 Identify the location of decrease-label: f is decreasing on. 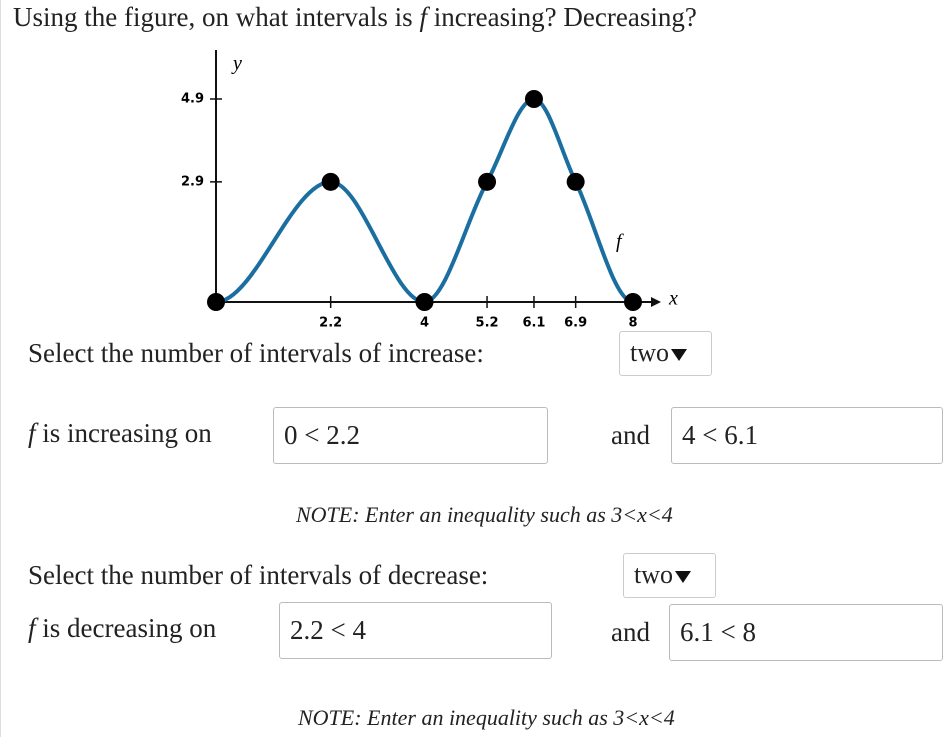
(122, 628).